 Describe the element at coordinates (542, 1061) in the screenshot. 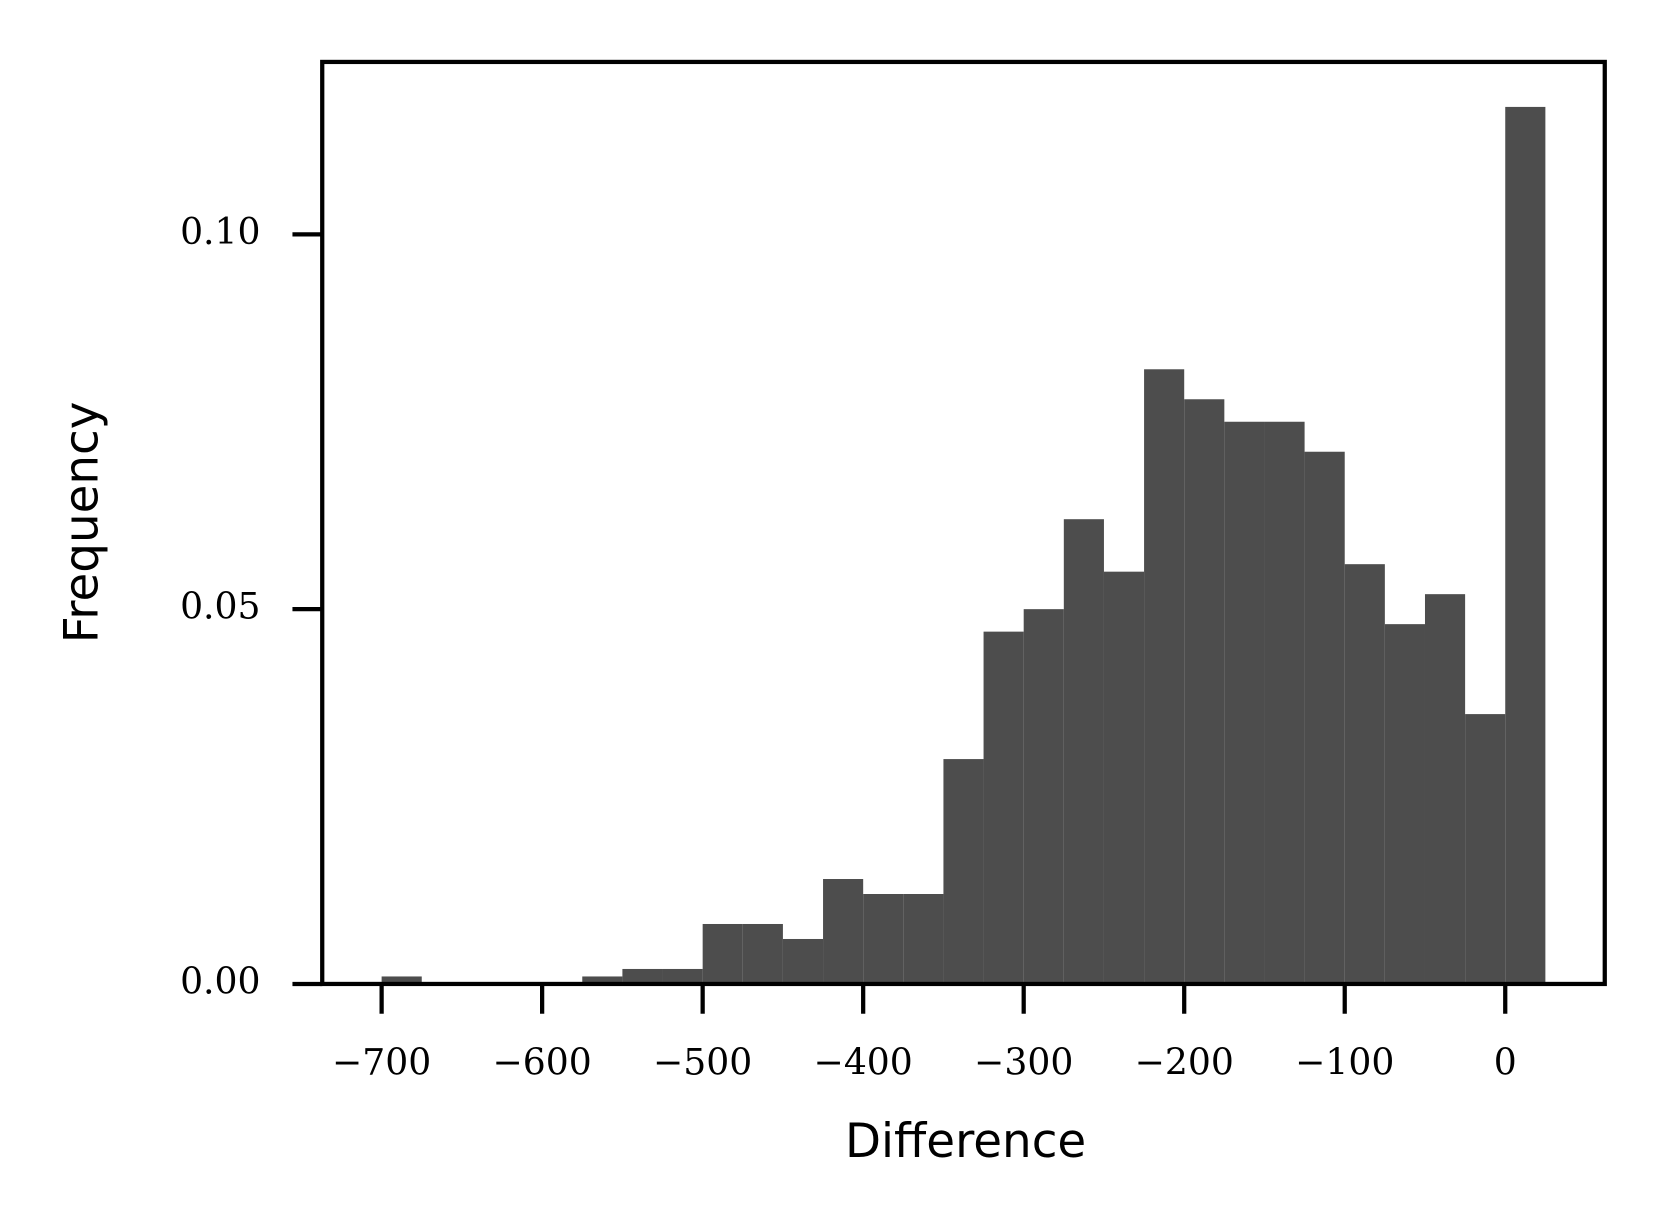

I see `x-tick-label: −600` at that location.